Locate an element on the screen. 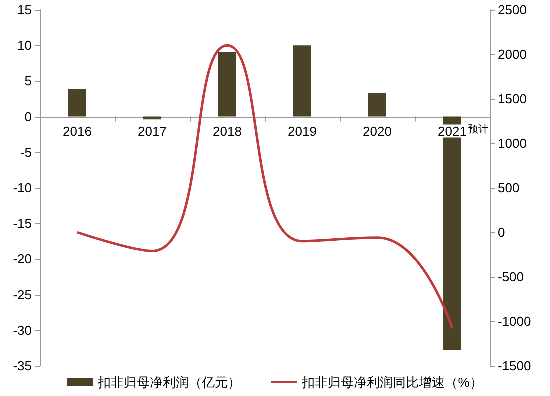 The width and height of the screenshot is (550, 396). y-tick-label: 10 is located at coordinates (25, 46).